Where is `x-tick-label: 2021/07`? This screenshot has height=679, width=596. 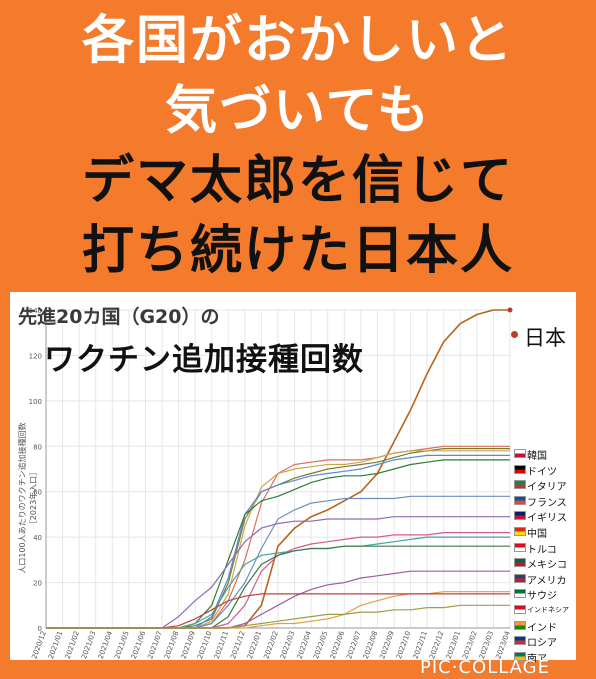
x-tick-label: 2021/07 is located at coordinates (154, 645).